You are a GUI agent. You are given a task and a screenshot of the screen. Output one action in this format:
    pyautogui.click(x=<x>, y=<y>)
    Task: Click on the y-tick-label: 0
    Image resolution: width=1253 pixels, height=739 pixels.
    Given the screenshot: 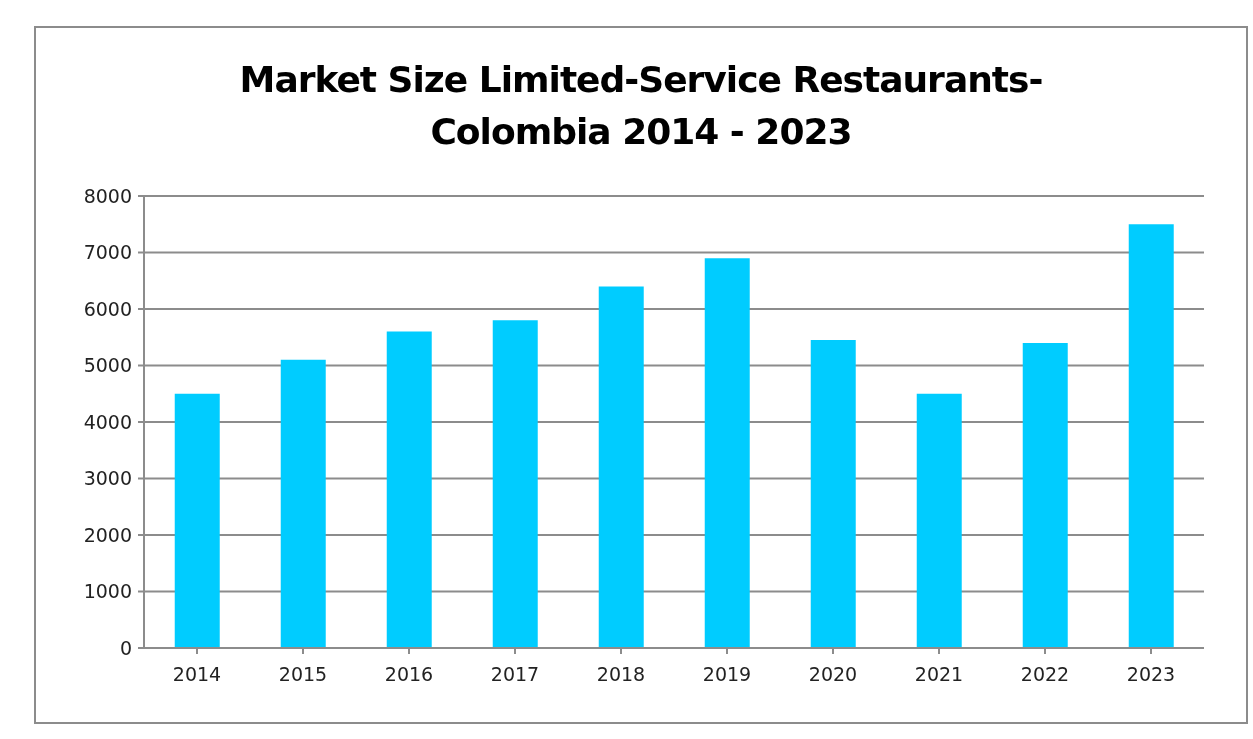 What is the action you would take?
    pyautogui.click(x=125, y=647)
    